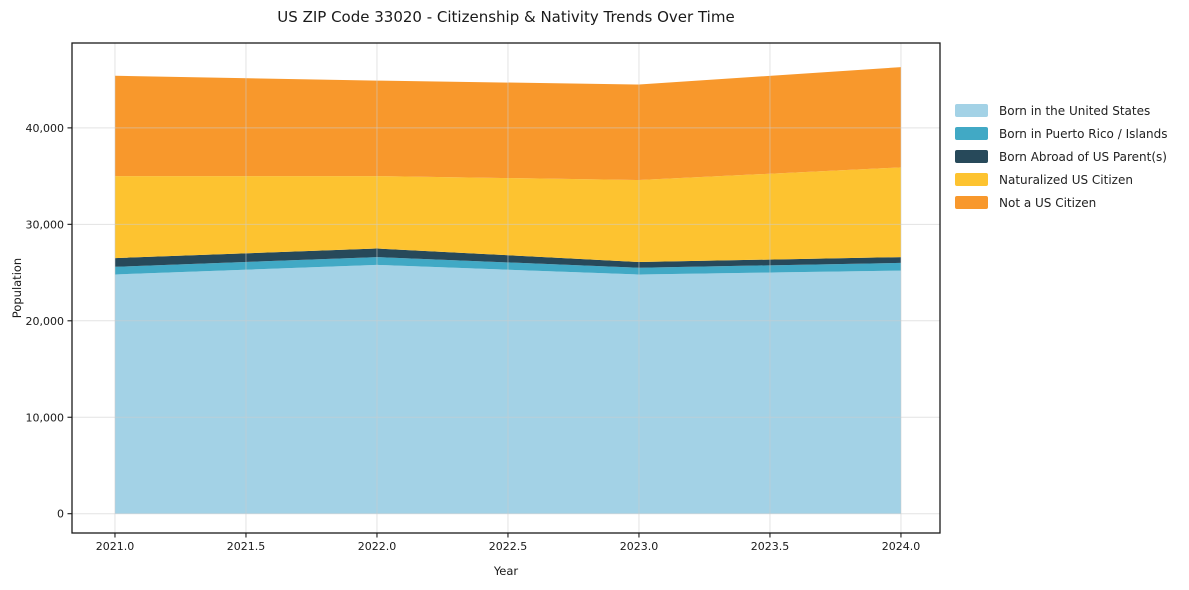 The height and width of the screenshot is (590, 1189). Describe the element at coordinates (45, 128) in the screenshot. I see `y-tick-label: 40,000` at that location.